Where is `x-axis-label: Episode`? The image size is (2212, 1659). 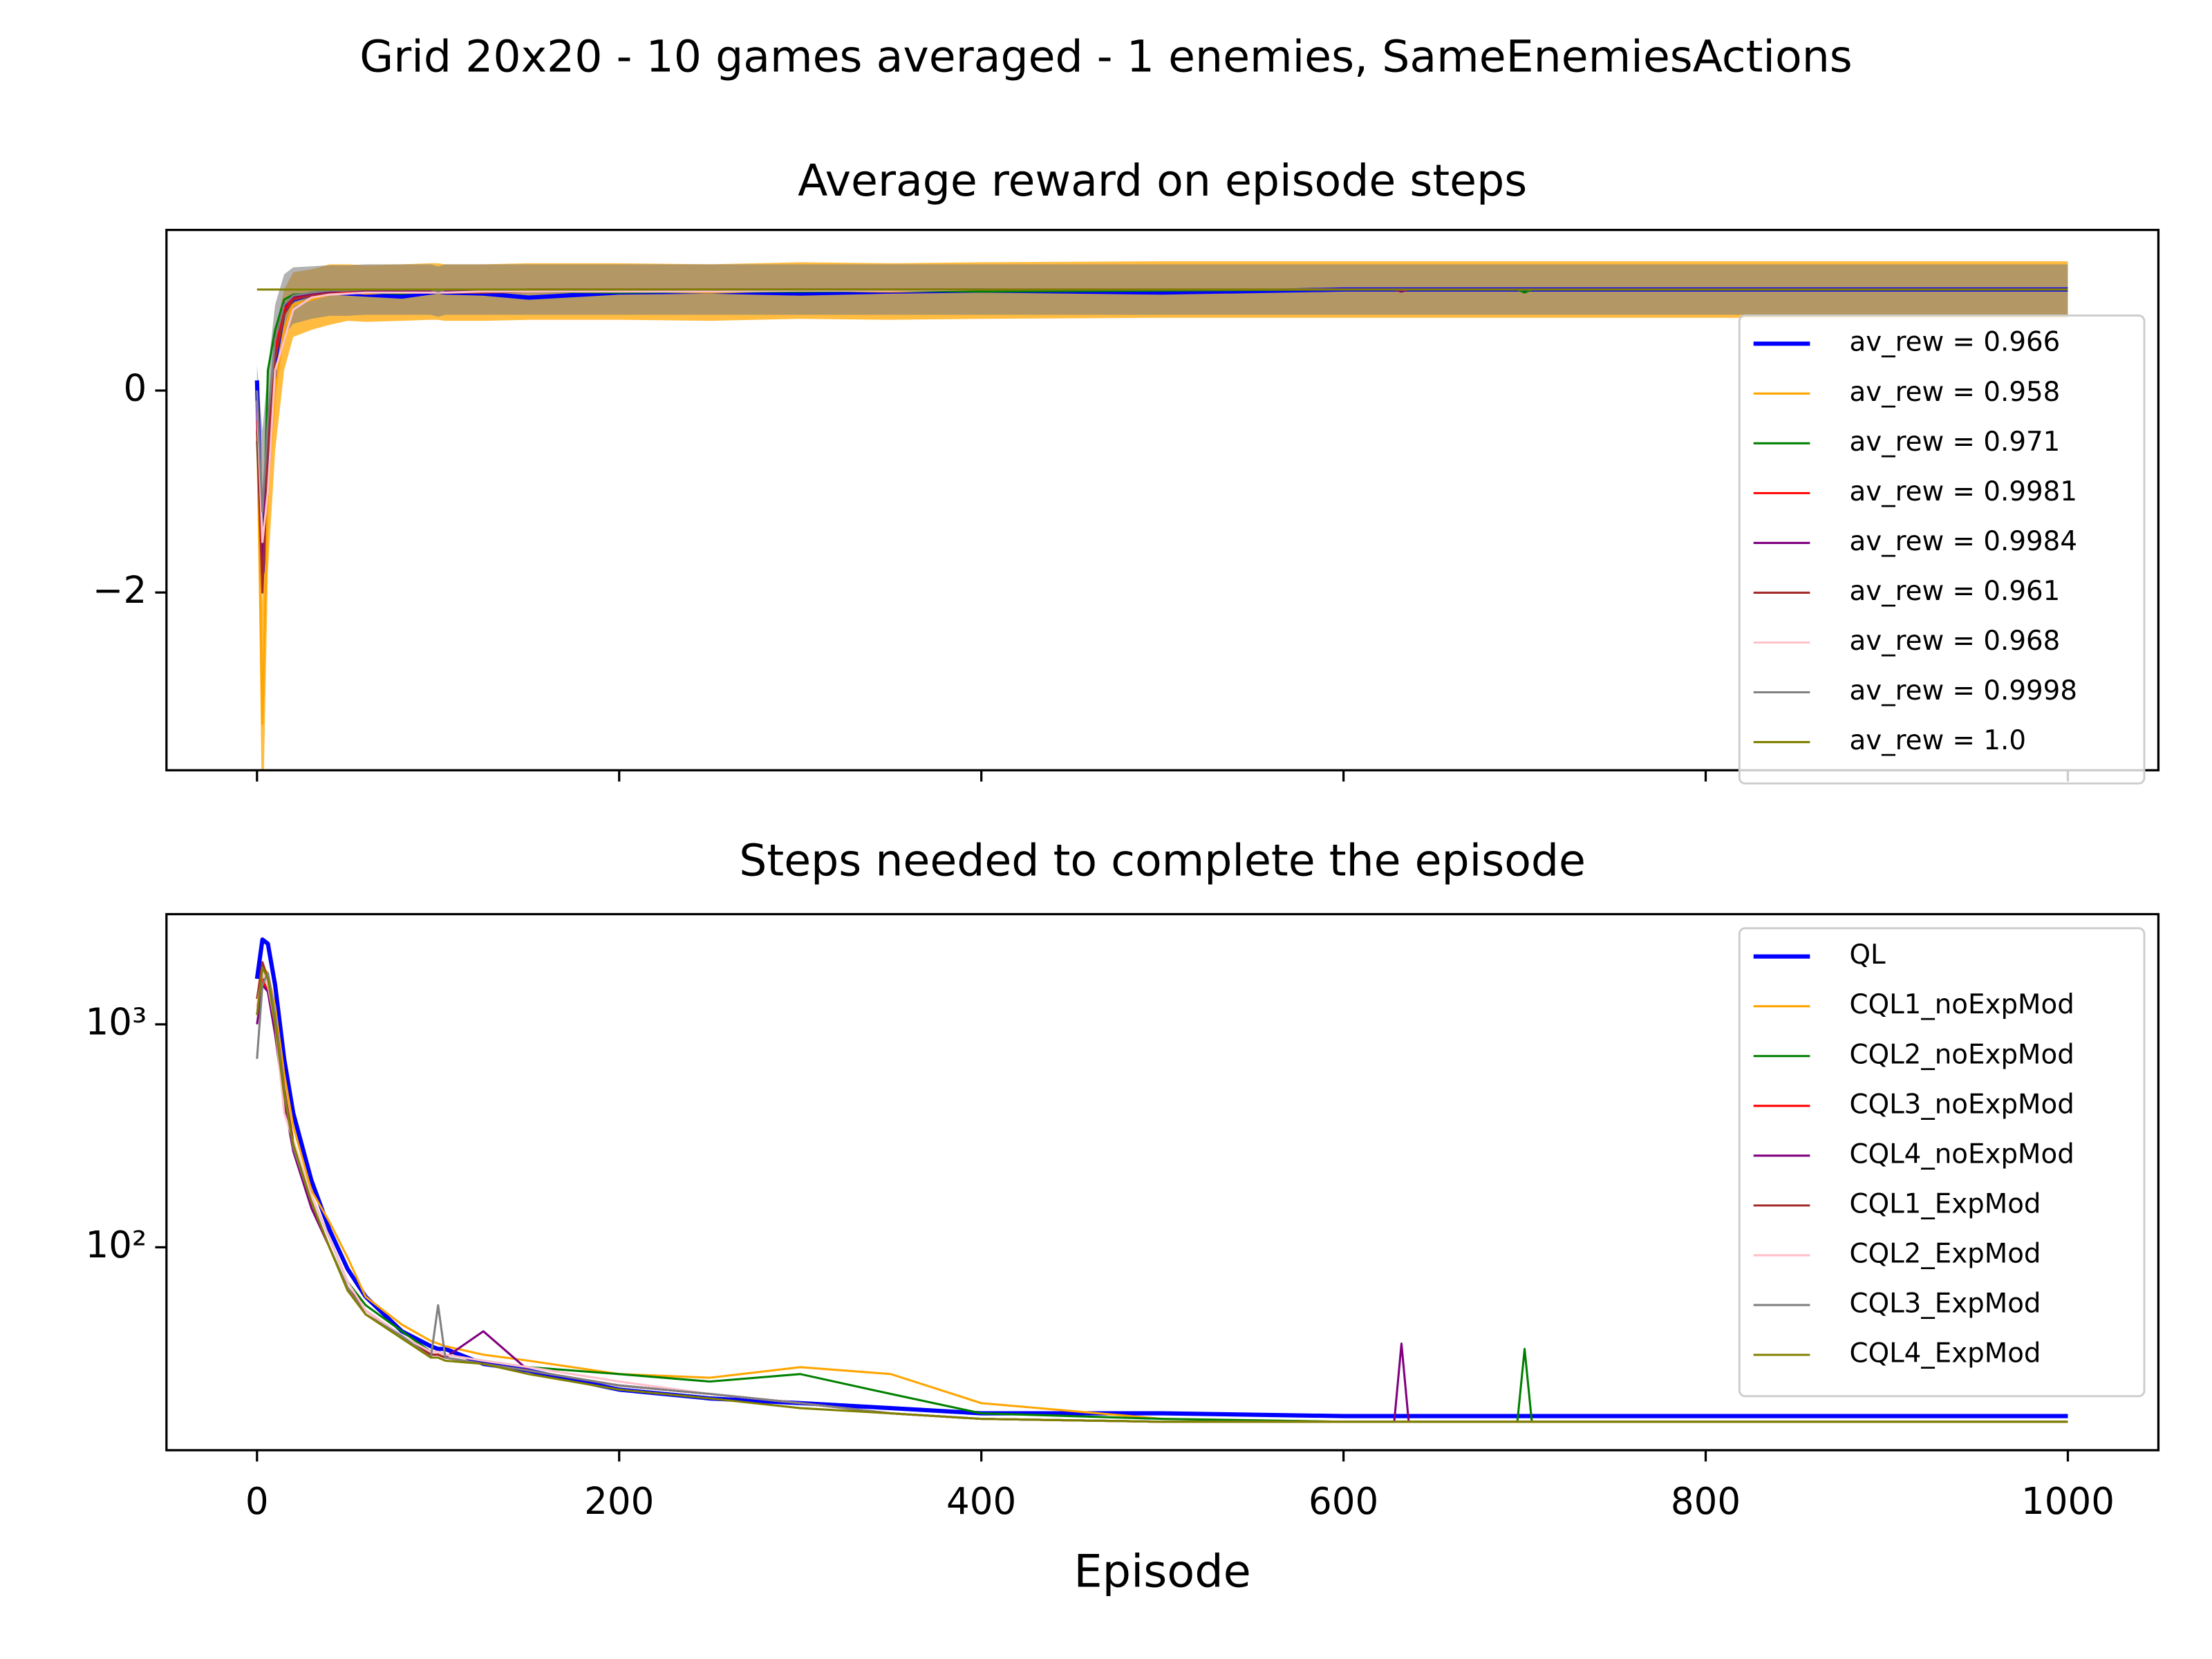 x-axis-label: Episode is located at coordinates (1162, 1572).